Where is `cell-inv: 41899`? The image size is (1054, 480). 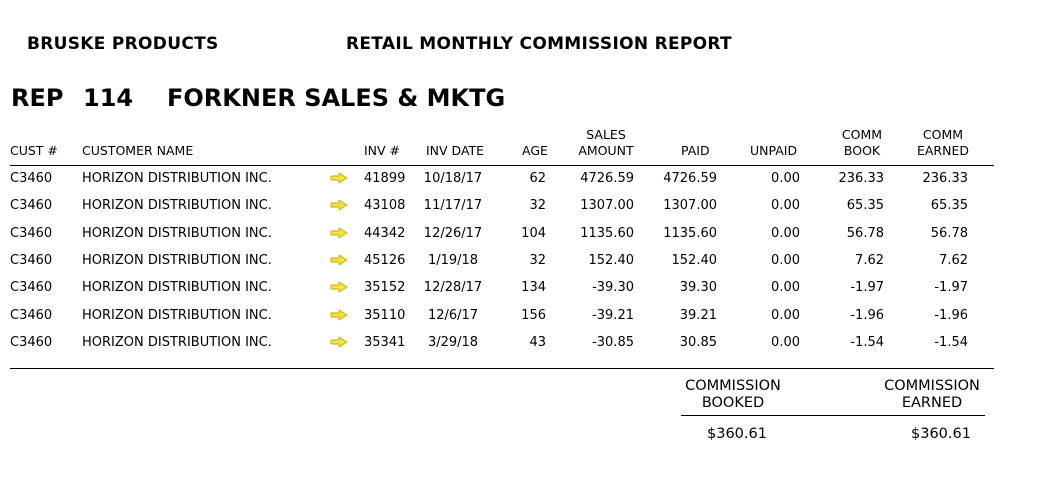
cell-inv: 41899 is located at coordinates (385, 178).